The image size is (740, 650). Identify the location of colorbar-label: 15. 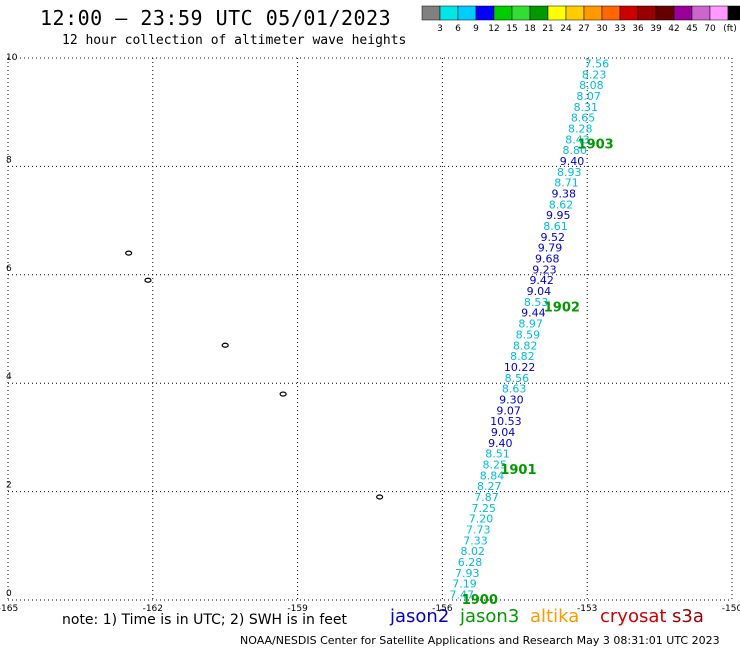
(511, 29).